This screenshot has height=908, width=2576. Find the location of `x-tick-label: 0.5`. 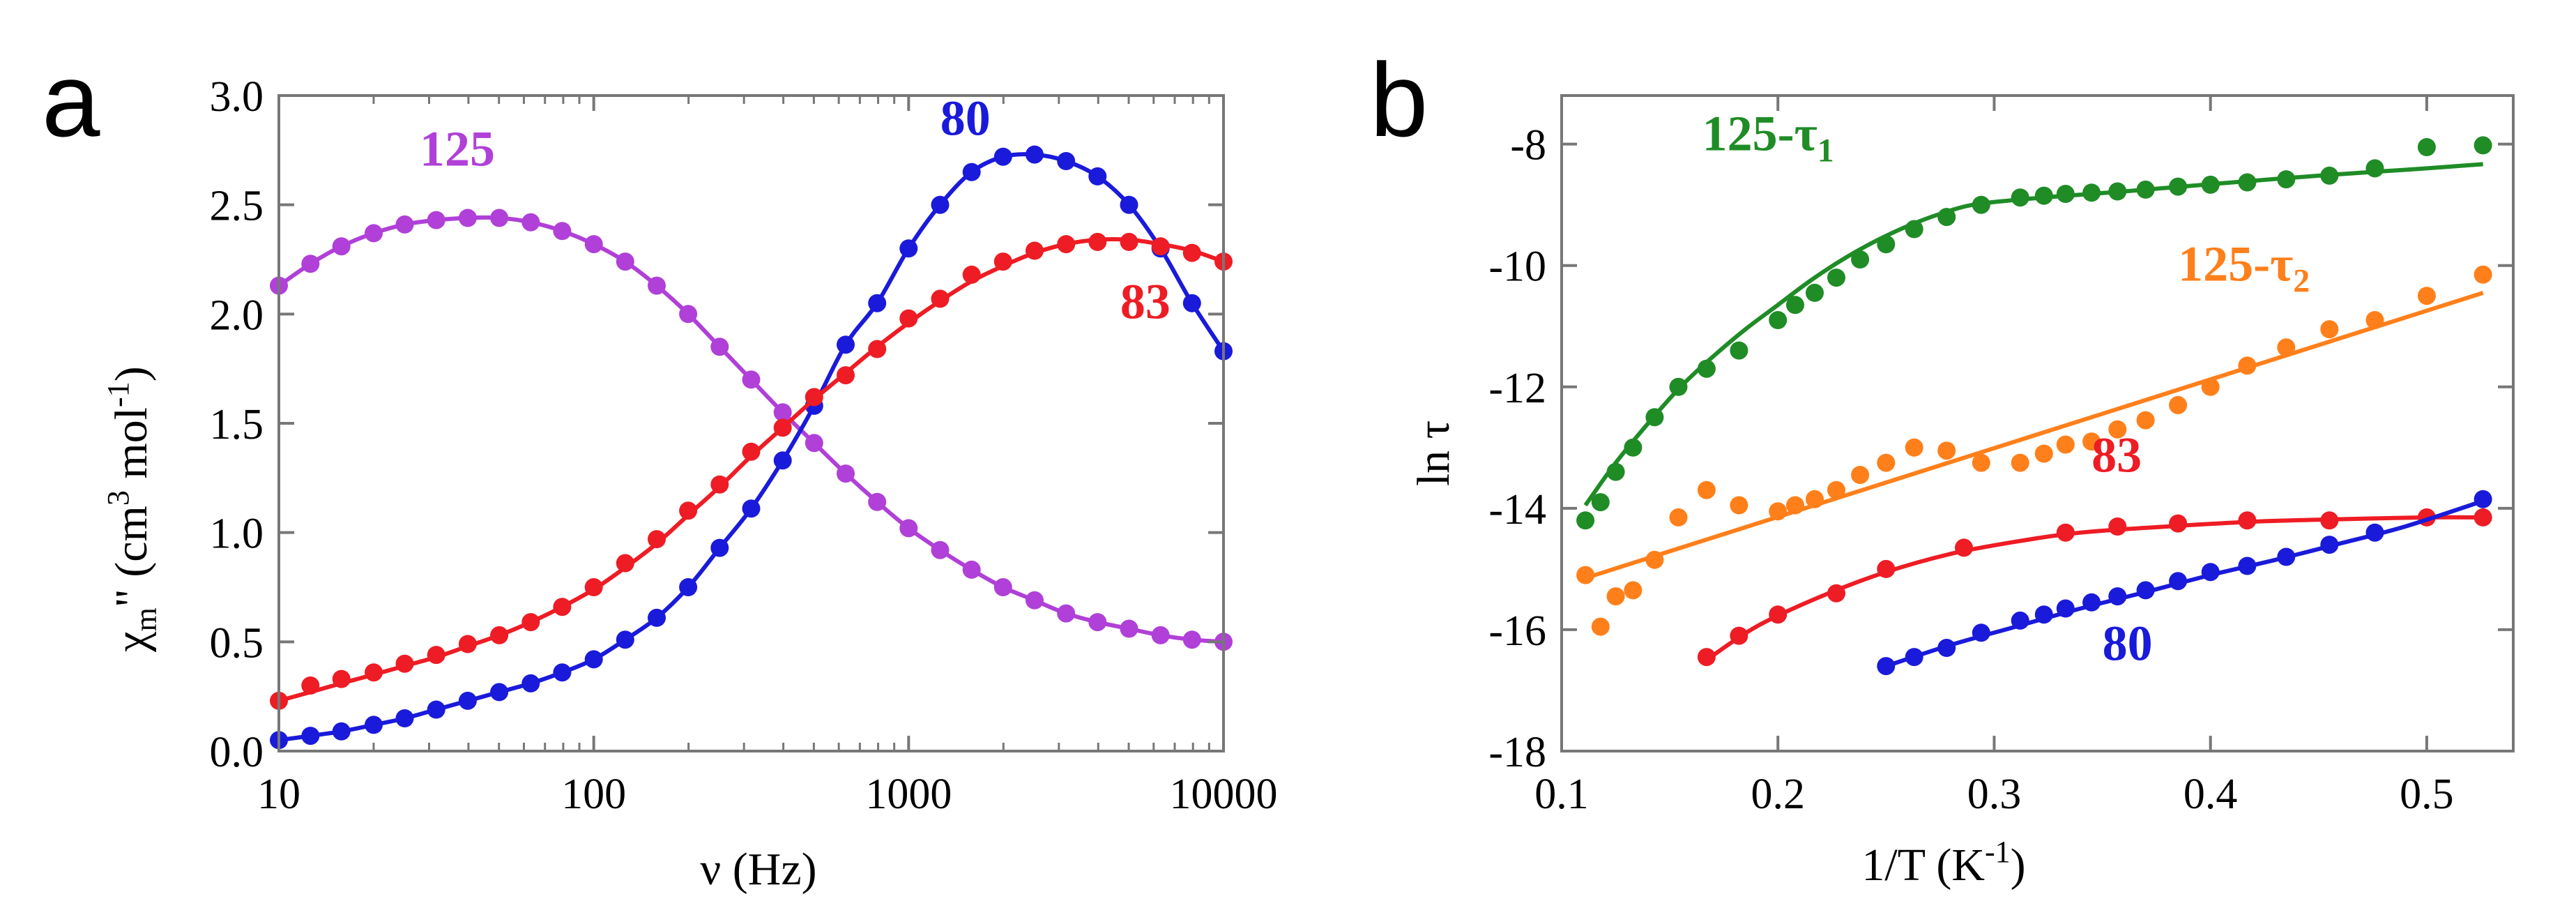

x-tick-label: 0.5 is located at coordinates (2427, 794).